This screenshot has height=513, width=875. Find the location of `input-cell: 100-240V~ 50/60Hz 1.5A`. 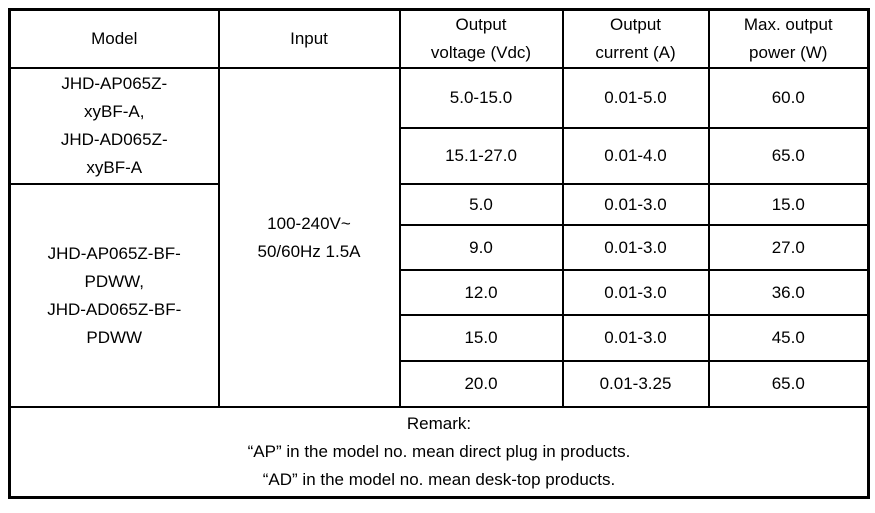

input-cell: 100-240V~ 50/60Hz 1.5A is located at coordinates (309, 237).